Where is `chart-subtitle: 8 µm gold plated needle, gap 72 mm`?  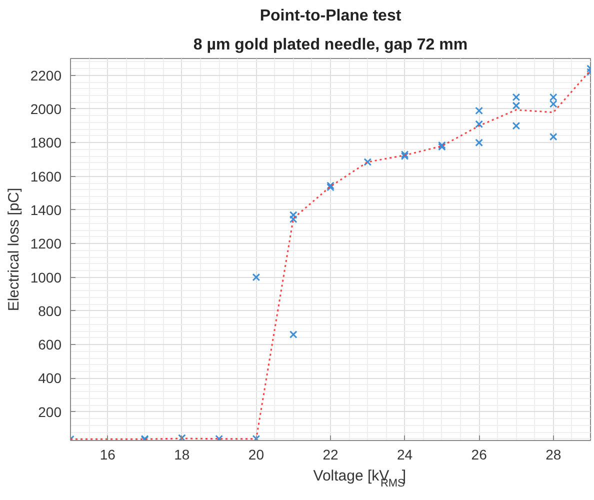
chart-subtitle: 8 µm gold plated needle, gap 72 mm is located at coordinates (330, 45).